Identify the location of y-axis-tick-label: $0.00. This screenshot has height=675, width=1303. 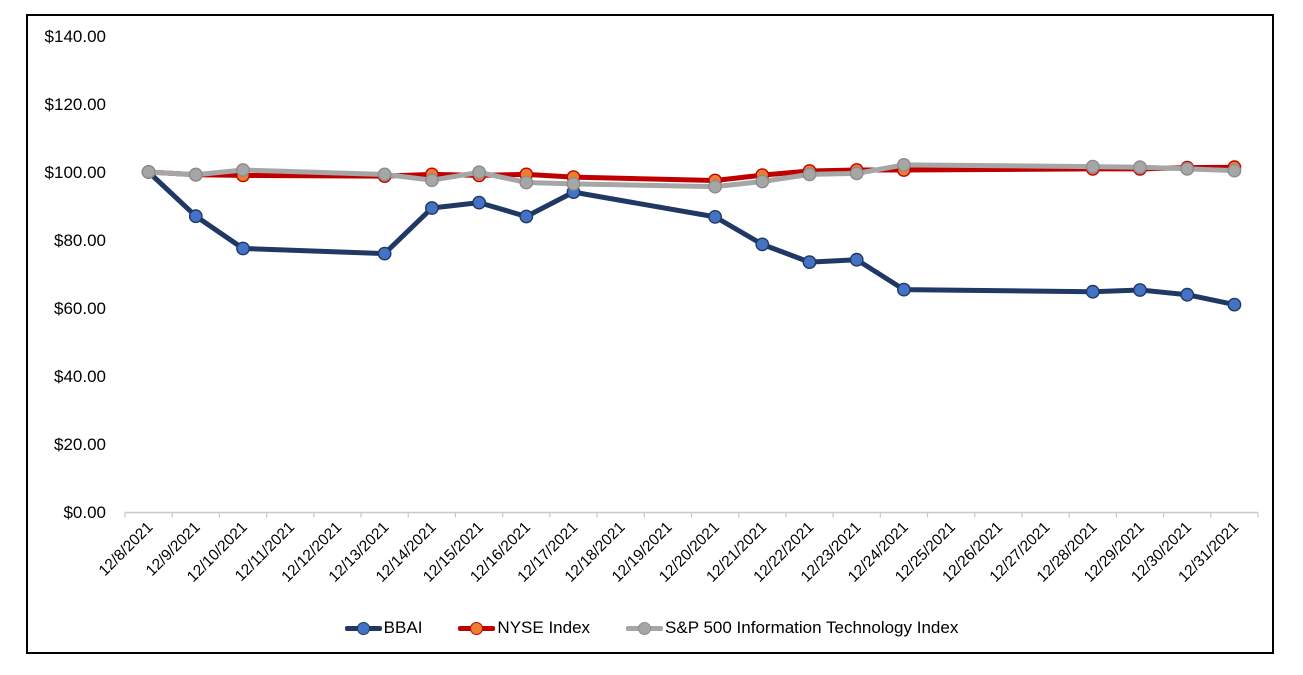
(84, 512).